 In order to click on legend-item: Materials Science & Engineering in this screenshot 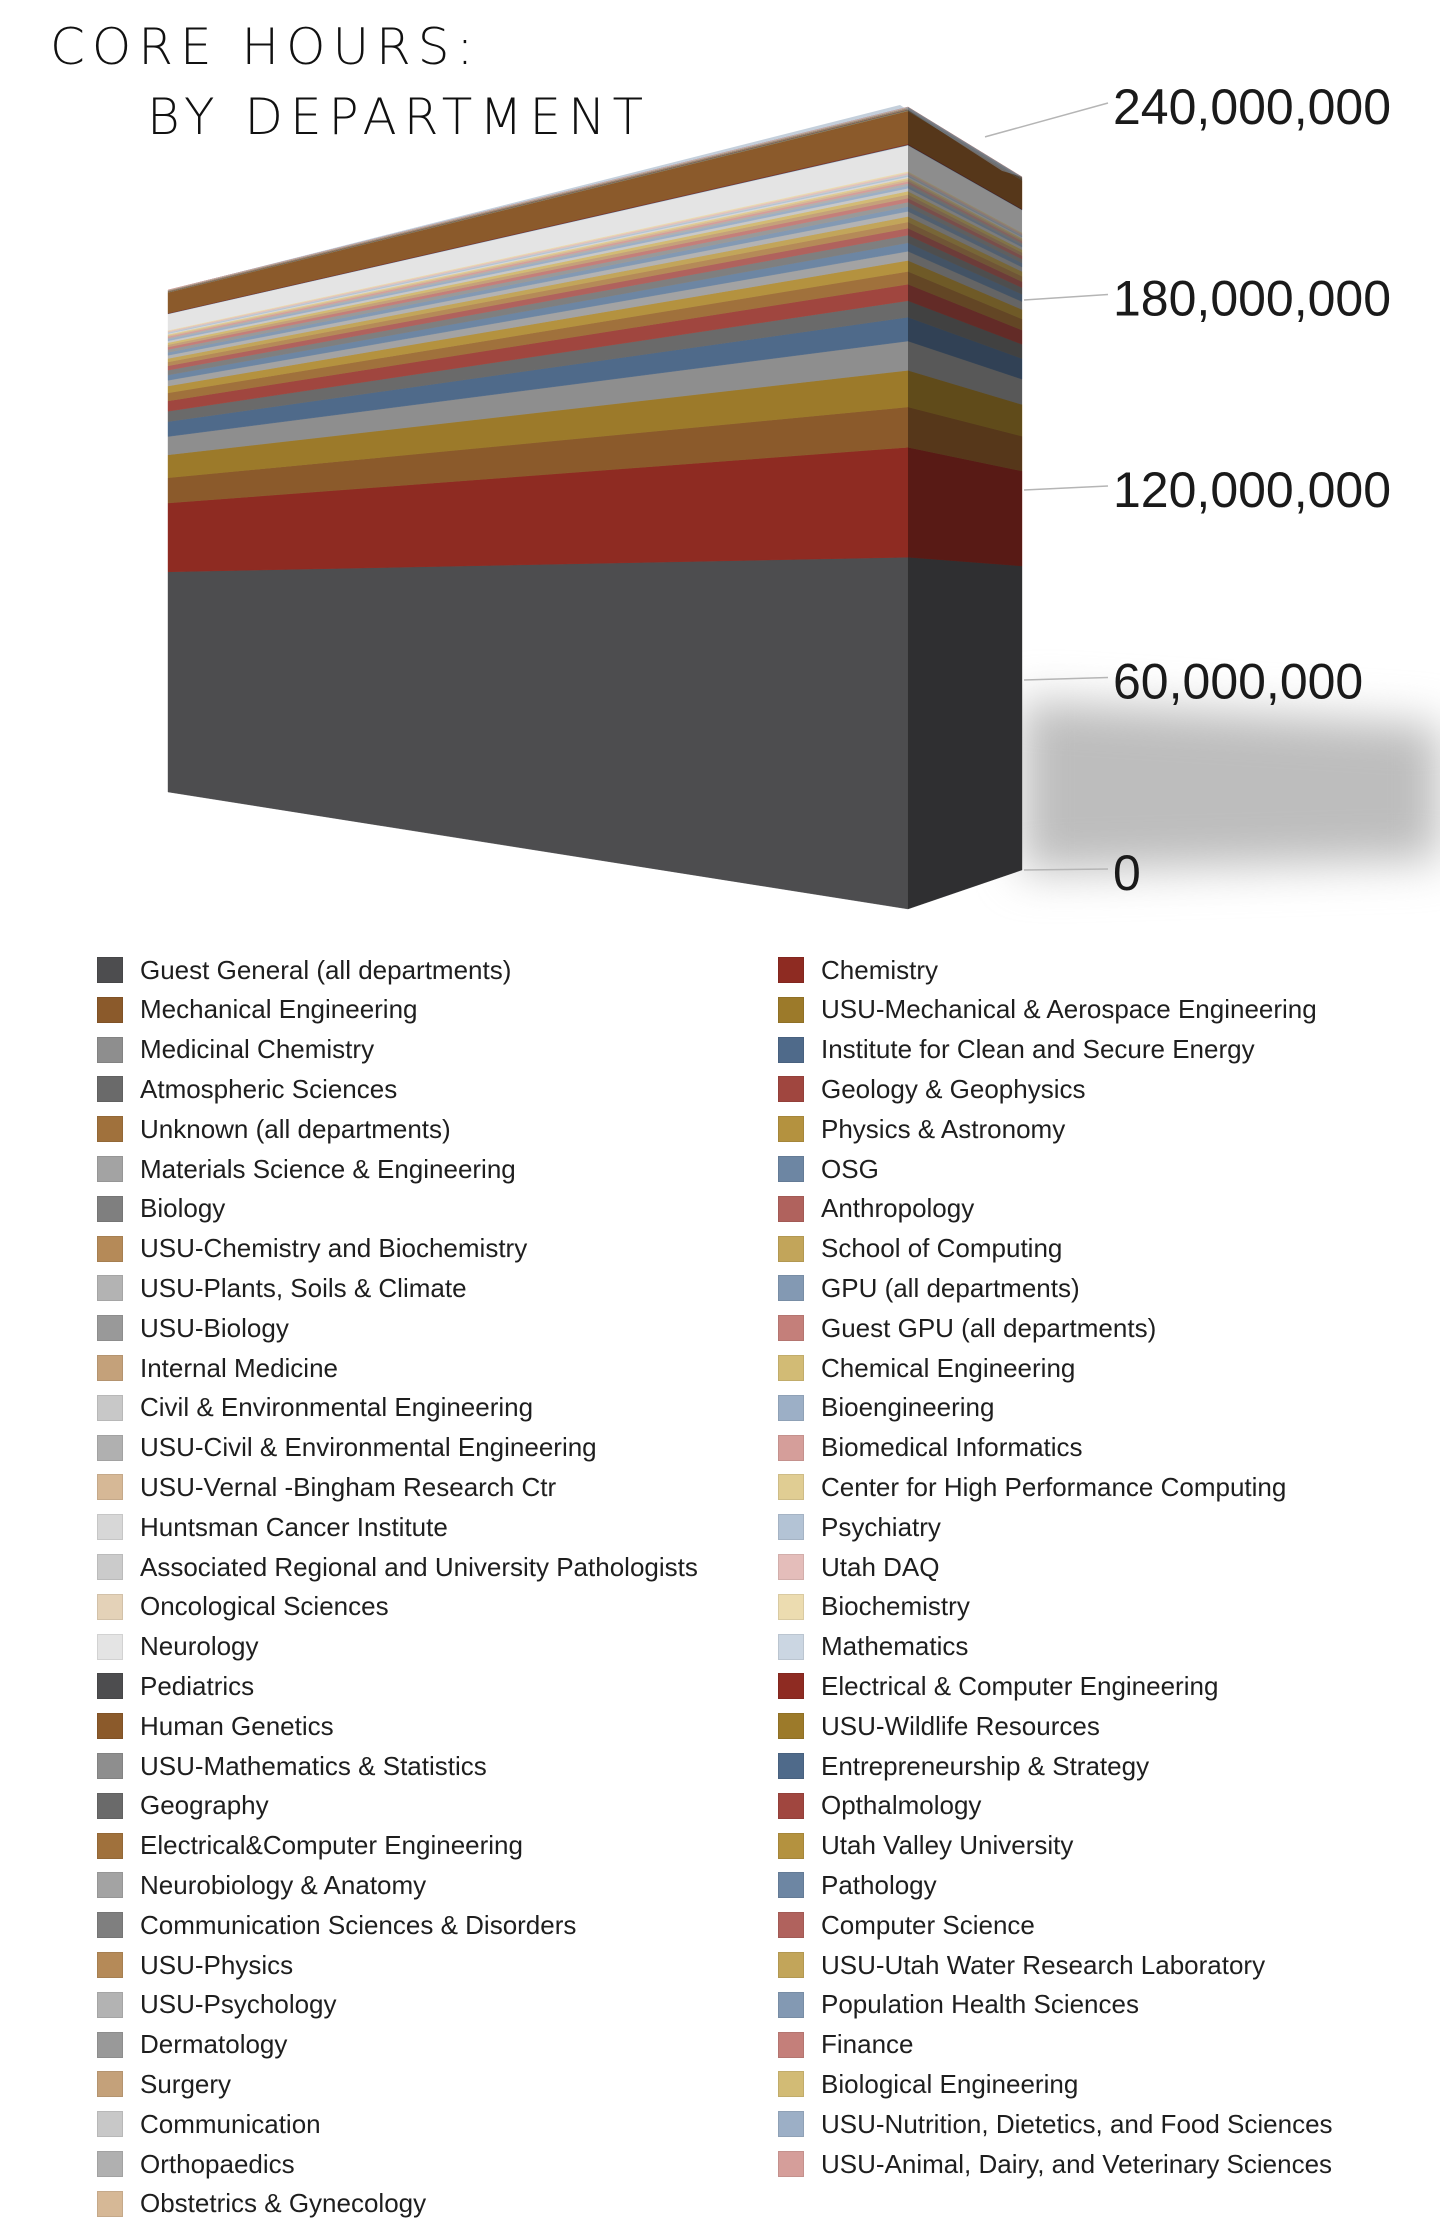, I will do `click(306, 1169)`.